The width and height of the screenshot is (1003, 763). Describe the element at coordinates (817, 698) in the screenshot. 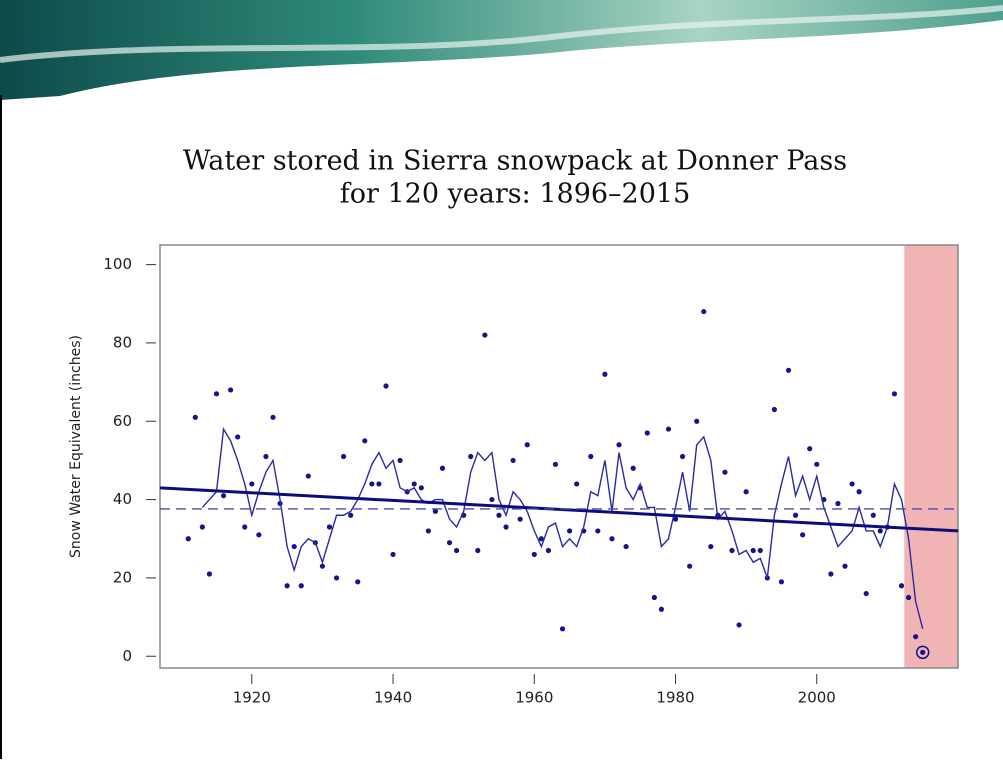

I see `x-tick-label: 2000` at that location.